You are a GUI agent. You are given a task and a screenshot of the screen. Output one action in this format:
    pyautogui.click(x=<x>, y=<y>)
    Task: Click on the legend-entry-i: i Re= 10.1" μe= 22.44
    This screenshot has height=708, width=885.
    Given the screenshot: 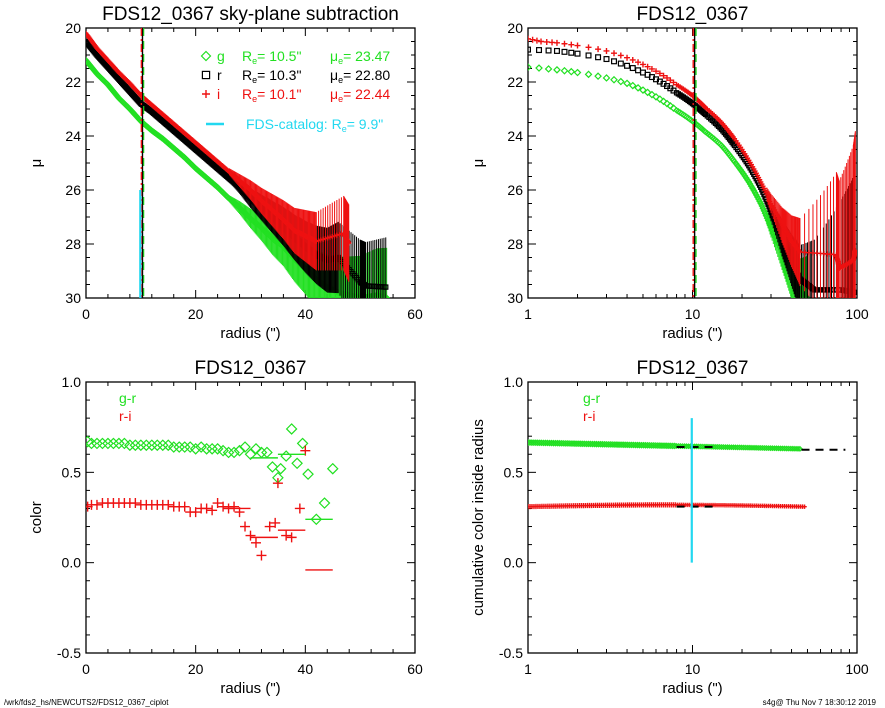 What is the action you would take?
    pyautogui.click(x=296, y=95)
    